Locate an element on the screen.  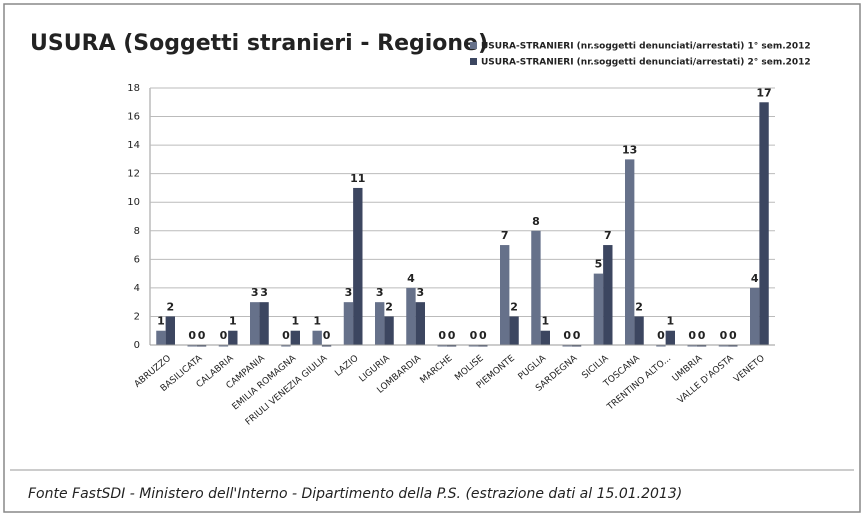
data-label: 11 is located at coordinates (357, 178).